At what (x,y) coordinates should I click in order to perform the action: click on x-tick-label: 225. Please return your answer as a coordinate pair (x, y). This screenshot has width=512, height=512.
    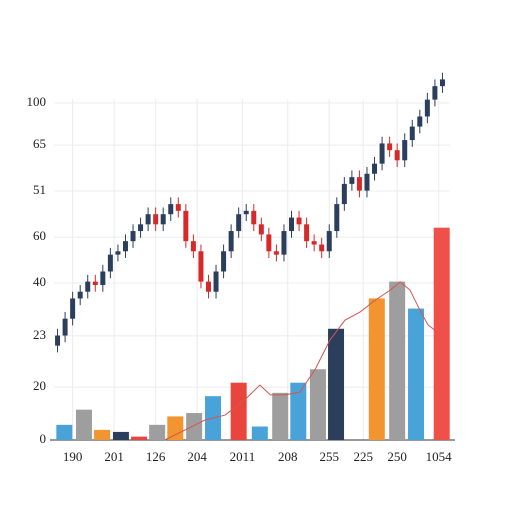
    Looking at the image, I should click on (363, 456).